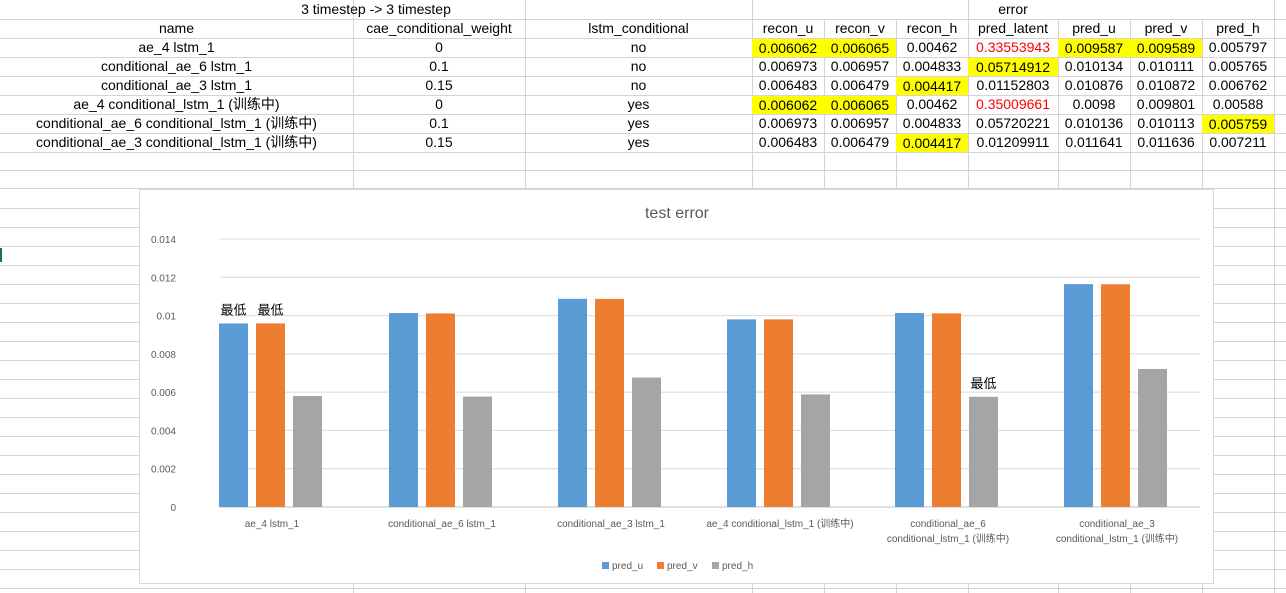 Image resolution: width=1286 pixels, height=593 pixels. Describe the element at coordinates (176, 66) in the screenshot. I see `table-cell: conditional_ae_6 lstm_1` at that location.